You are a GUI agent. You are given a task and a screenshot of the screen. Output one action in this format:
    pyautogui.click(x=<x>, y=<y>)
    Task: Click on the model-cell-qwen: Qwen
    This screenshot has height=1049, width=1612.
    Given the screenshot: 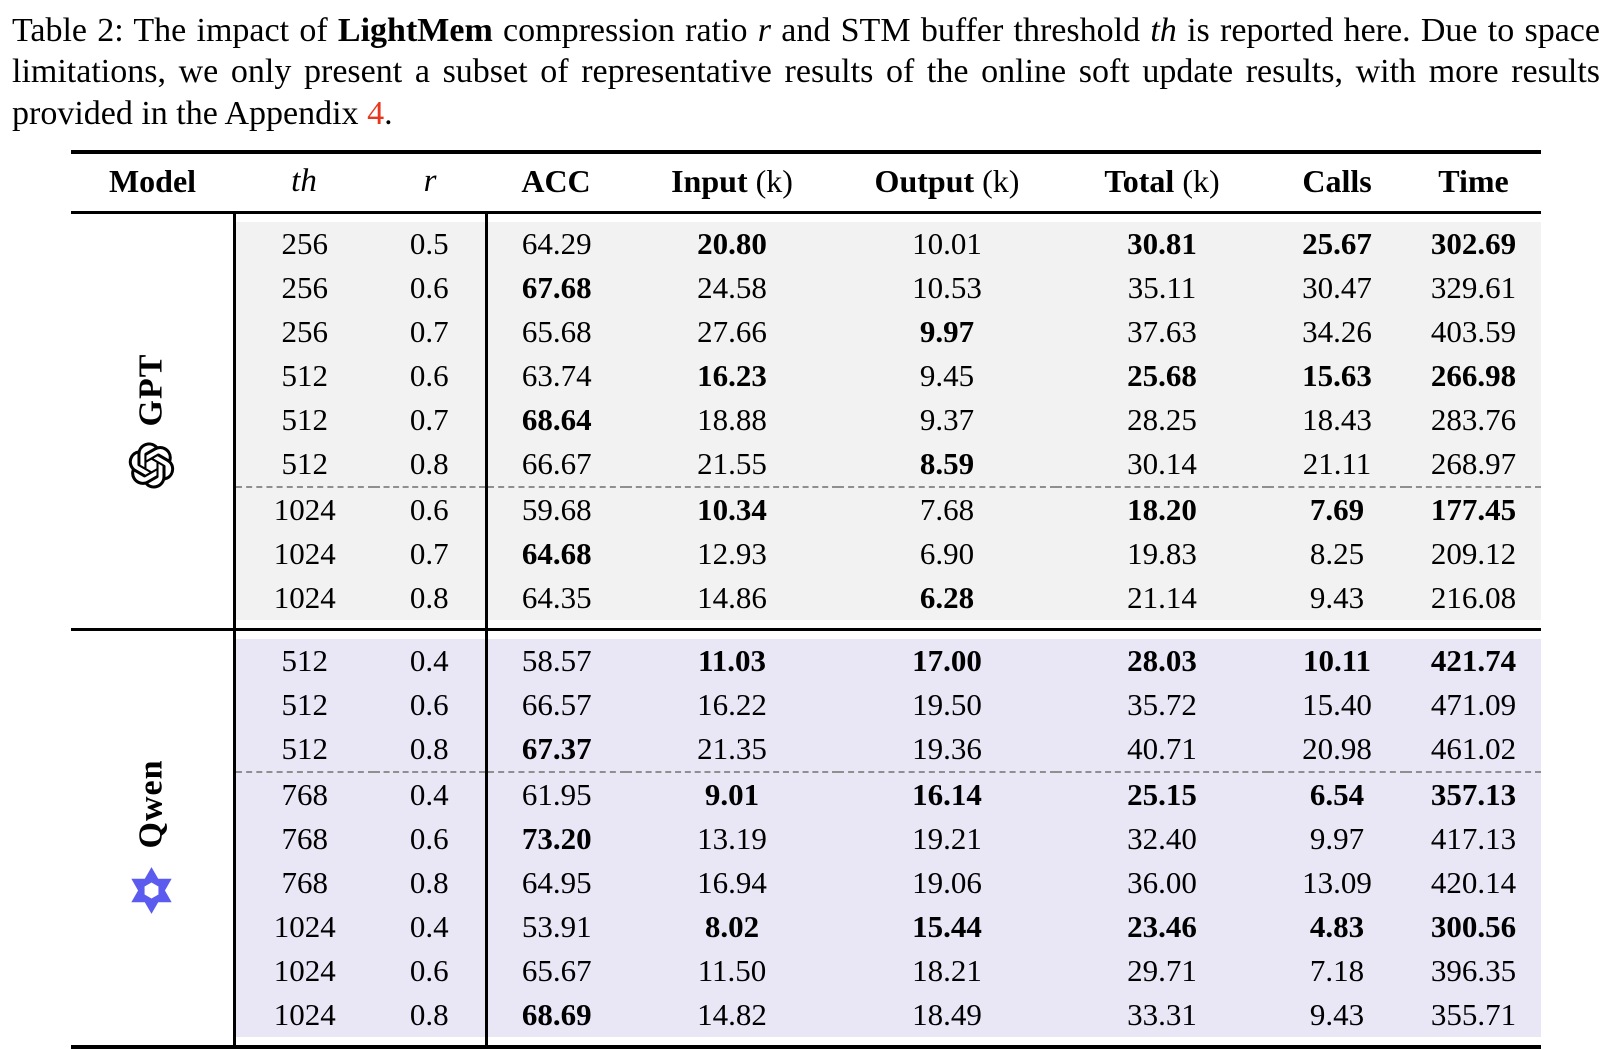 What is the action you would take?
    pyautogui.click(x=152, y=837)
    